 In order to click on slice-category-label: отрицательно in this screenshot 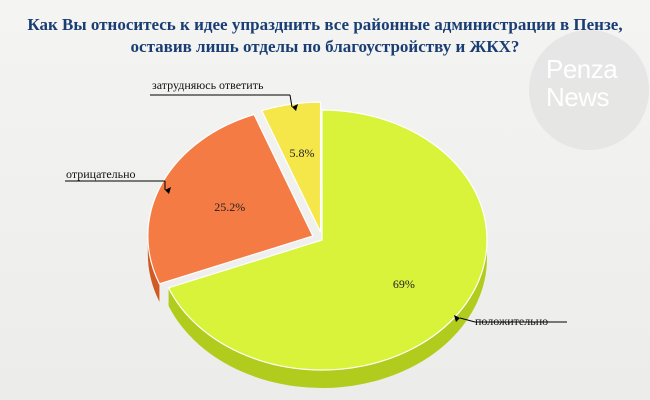, I will do `click(101, 174)`.